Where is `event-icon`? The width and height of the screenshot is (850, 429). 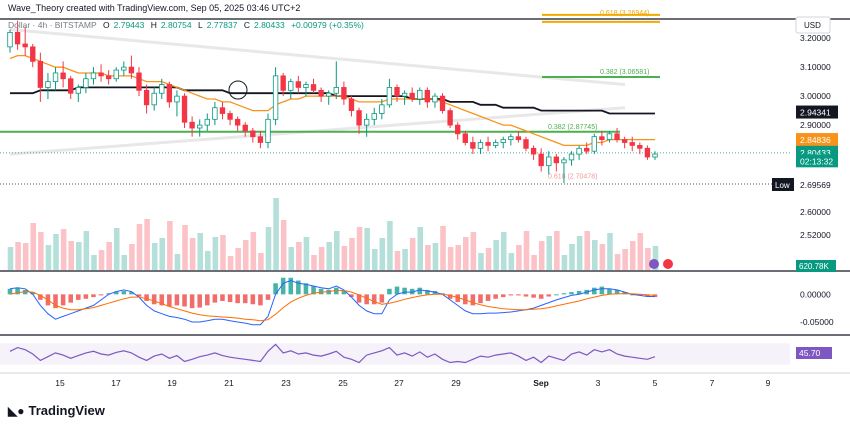 event-icon is located at coordinates (654, 264).